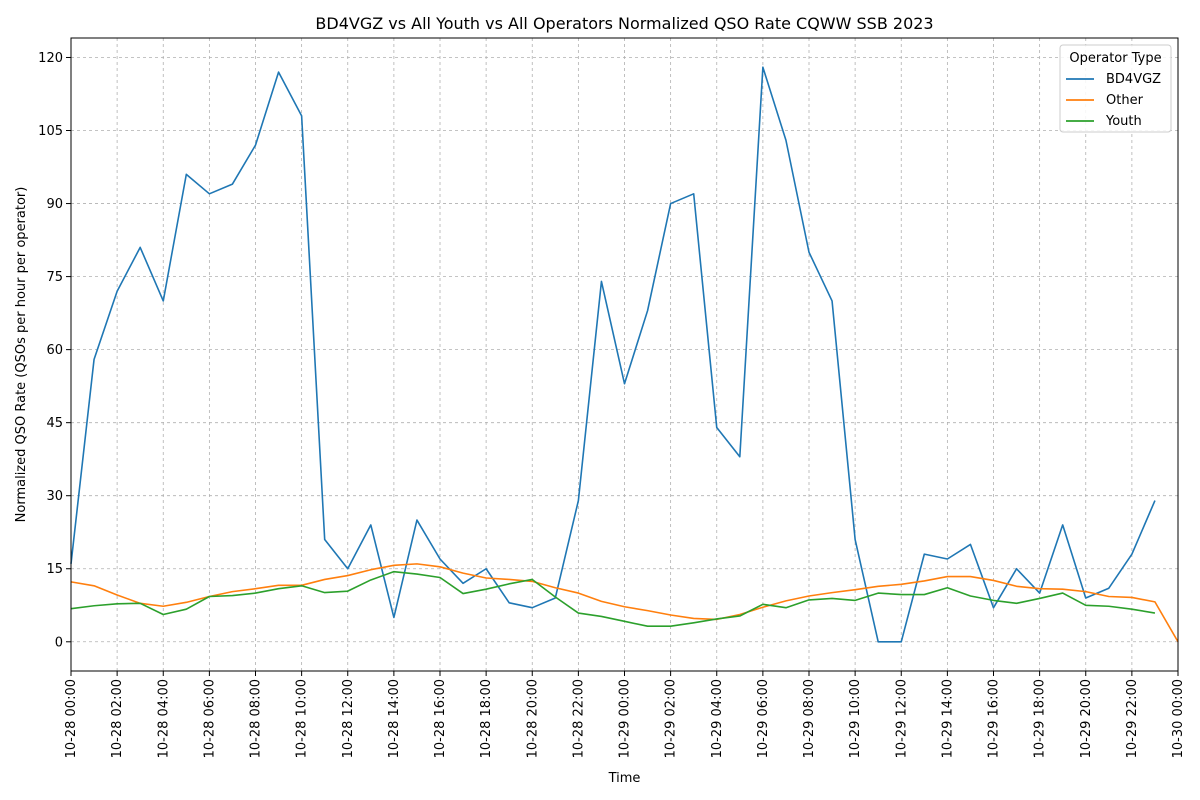 The image size is (1200, 800). What do you see at coordinates (717, 718) in the screenshot?
I see `x-tick-label: 10-29 04:00` at bounding box center [717, 718].